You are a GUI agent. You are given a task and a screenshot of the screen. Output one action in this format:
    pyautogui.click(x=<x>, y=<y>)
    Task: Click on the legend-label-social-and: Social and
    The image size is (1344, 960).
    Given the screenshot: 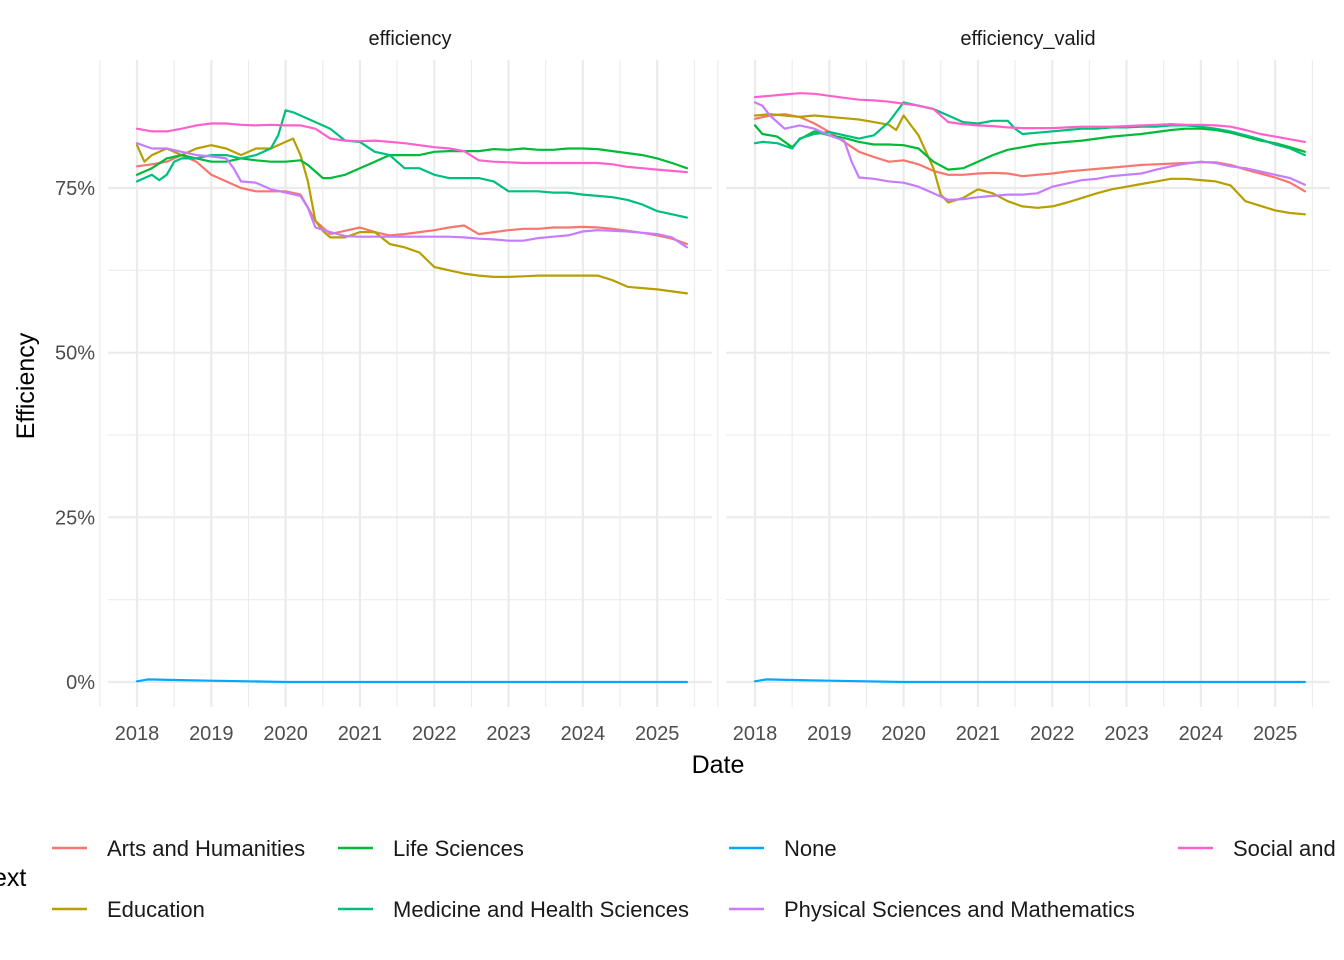 What is the action you would take?
    pyautogui.click(x=1284, y=848)
    